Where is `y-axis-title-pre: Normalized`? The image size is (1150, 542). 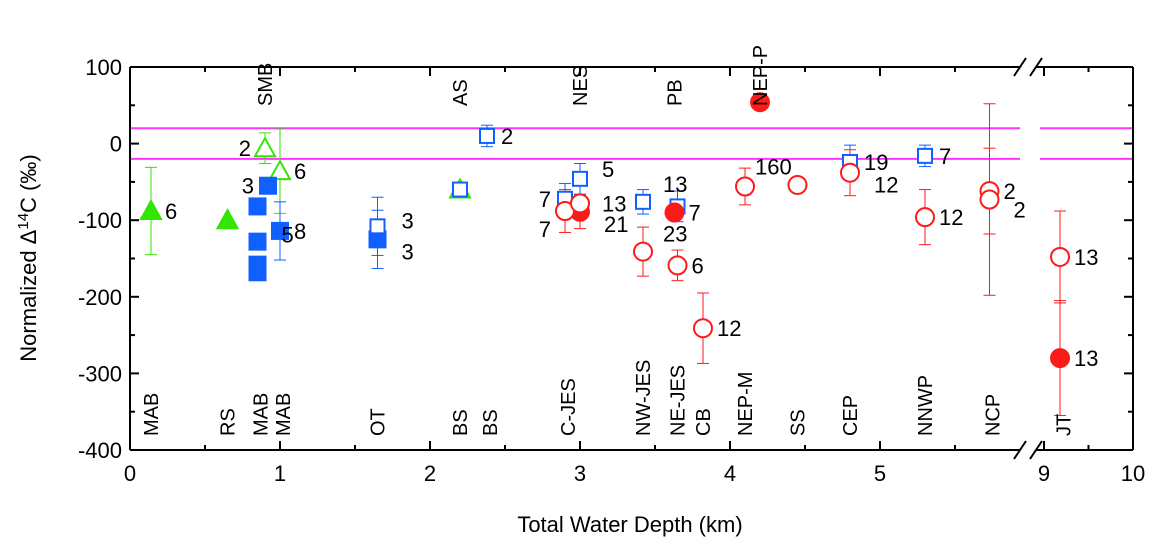
y-axis-title-pre: Normalized is located at coordinates (28, 302).